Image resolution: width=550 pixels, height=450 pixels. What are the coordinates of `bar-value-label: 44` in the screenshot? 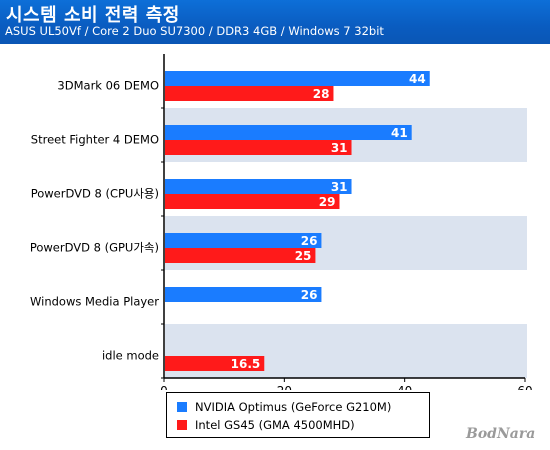 It's located at (417, 79).